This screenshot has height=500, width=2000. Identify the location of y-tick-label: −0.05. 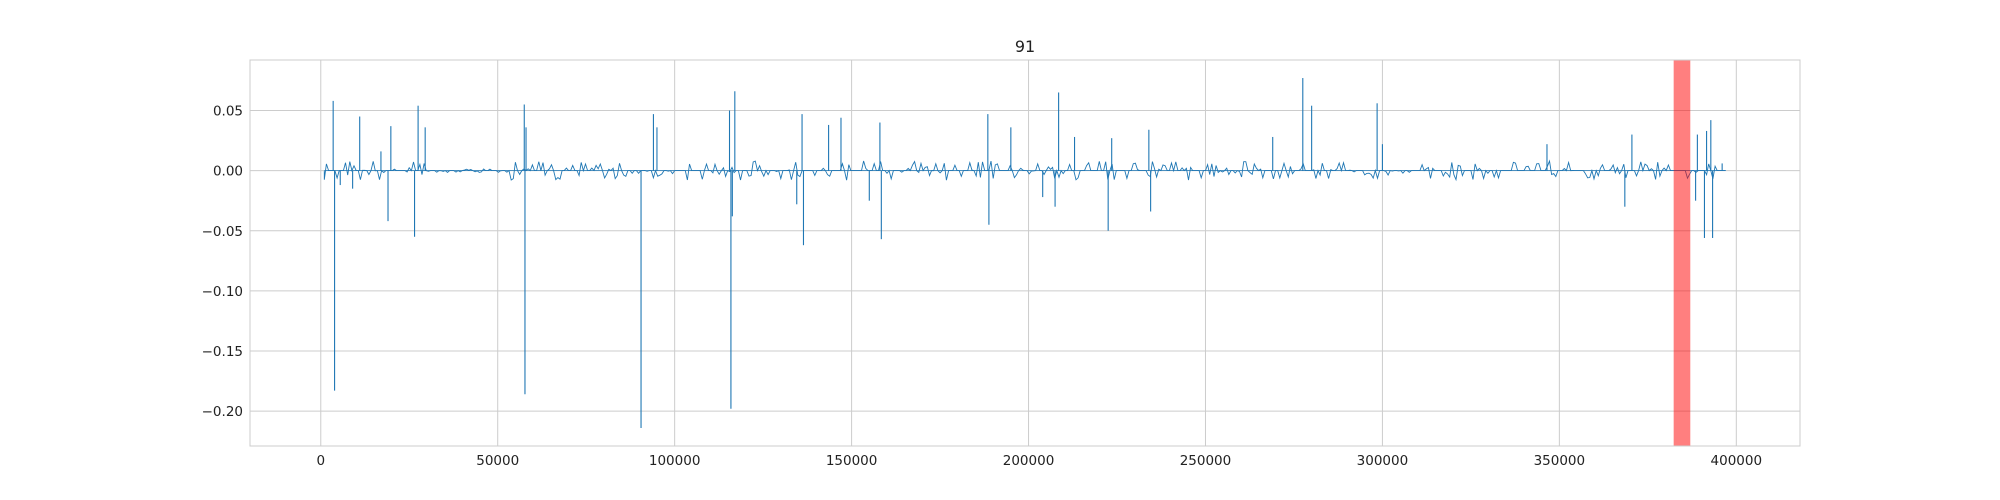
(222, 232).